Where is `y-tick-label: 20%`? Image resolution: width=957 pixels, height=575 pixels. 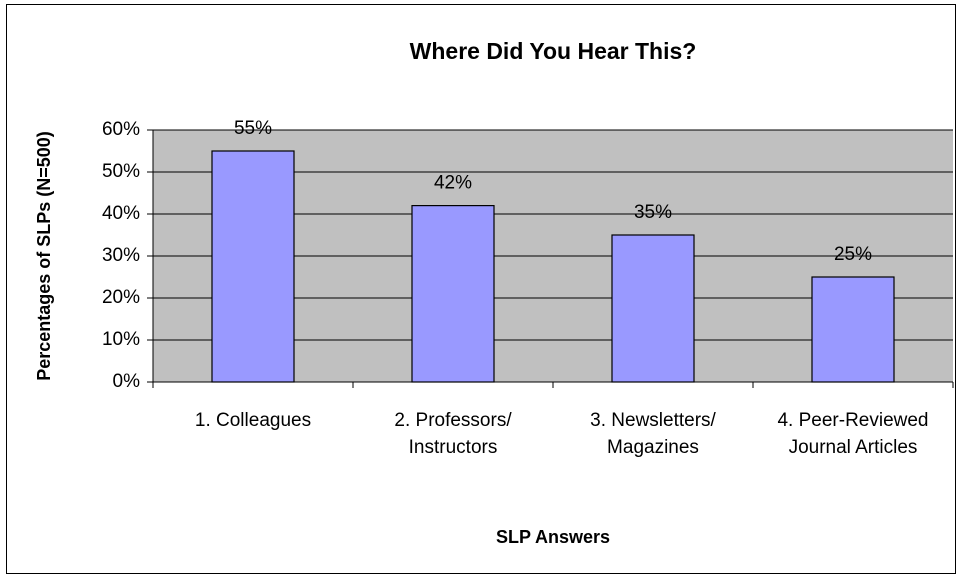
y-tick-label: 20% is located at coordinates (121, 297).